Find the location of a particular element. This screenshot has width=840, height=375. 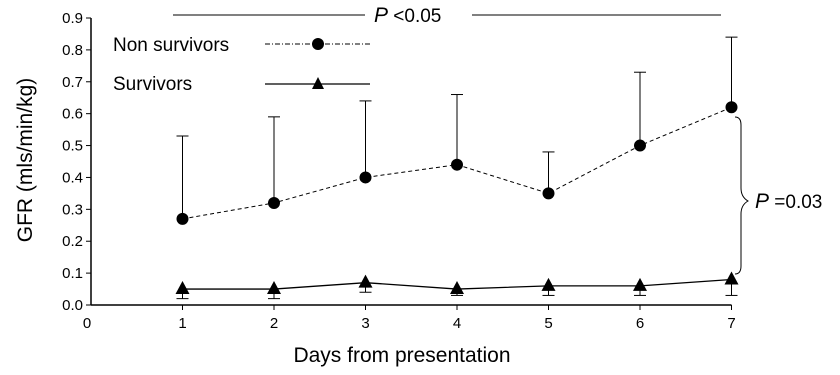

y-tick-label: 0.7 is located at coordinates (72, 82).